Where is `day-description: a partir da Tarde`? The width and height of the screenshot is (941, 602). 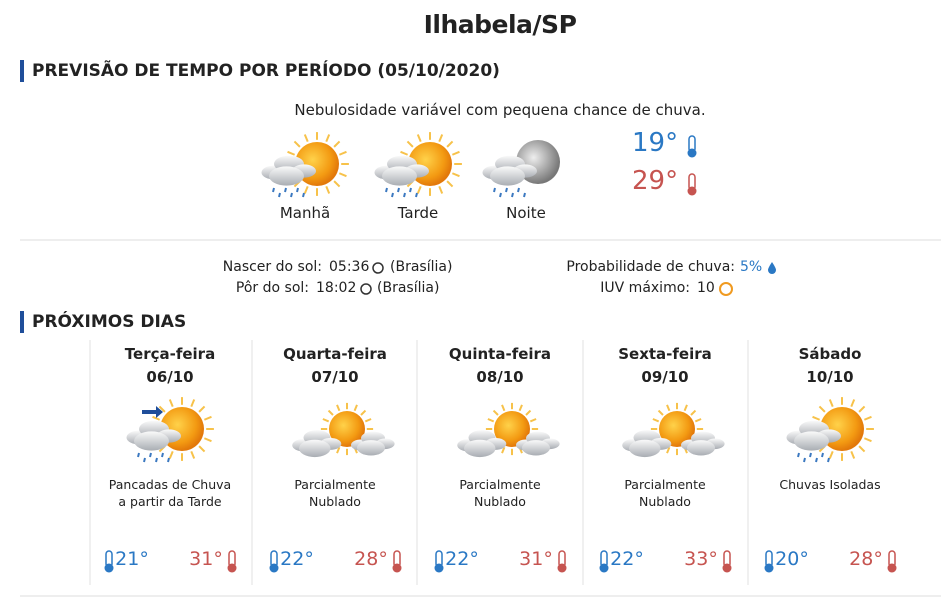 day-description: a partir da Tarde is located at coordinates (170, 501).